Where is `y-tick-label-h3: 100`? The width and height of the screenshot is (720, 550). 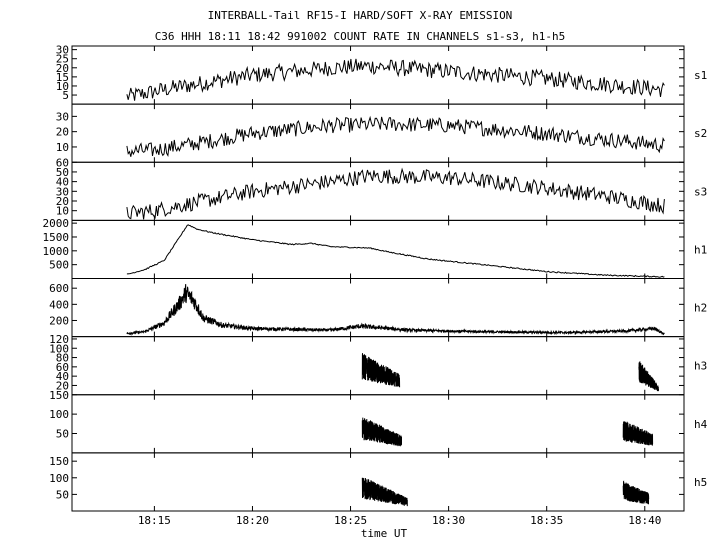
y-tick-label-h3: 100 is located at coordinates (59, 348).